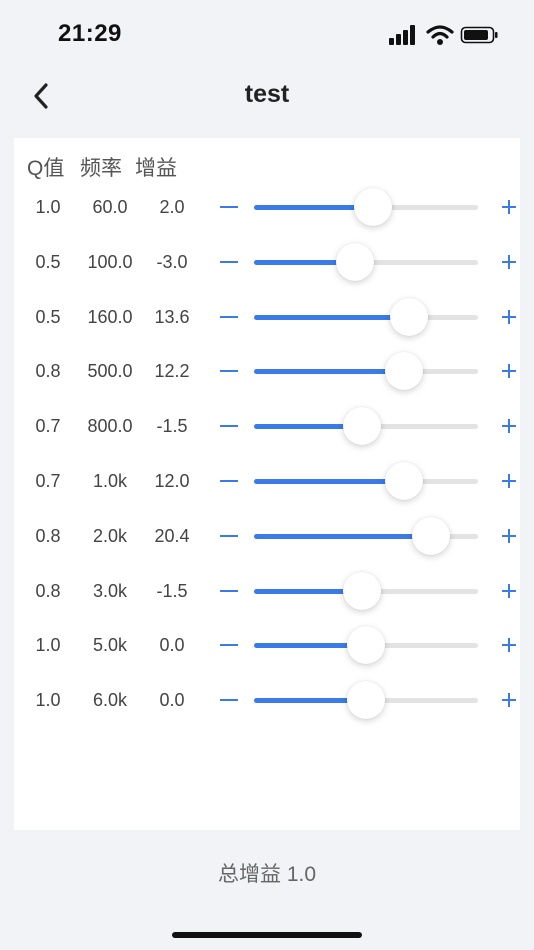 Image resolution: width=534 pixels, height=950 pixels. I want to click on band-gain: 0.0, so click(172, 700).